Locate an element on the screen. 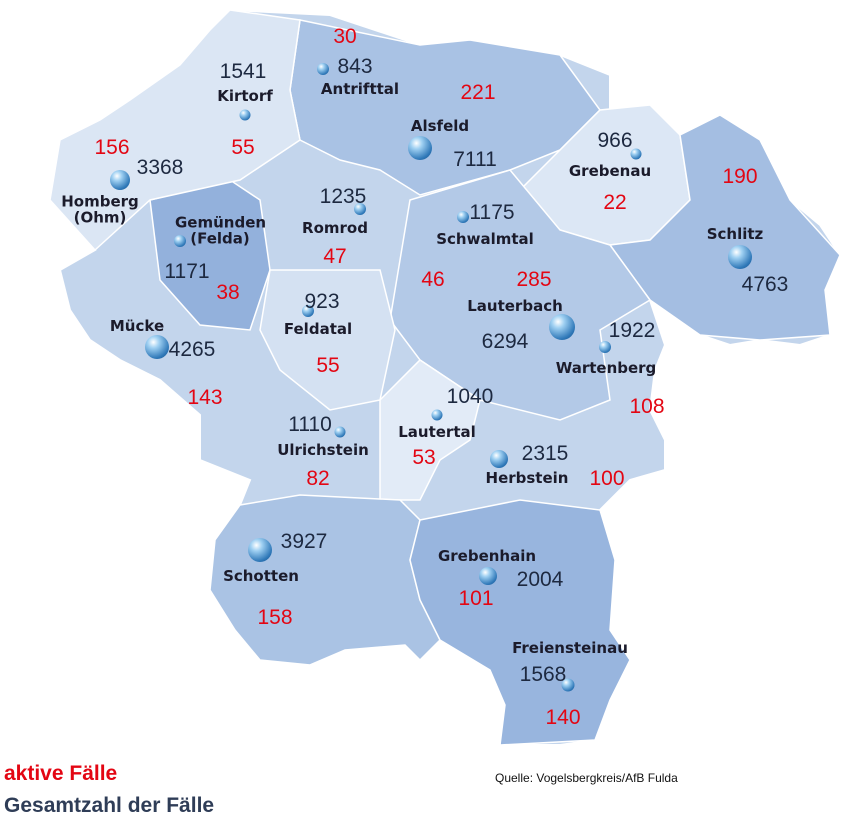  total-cases: 1568 is located at coordinates (543, 674).